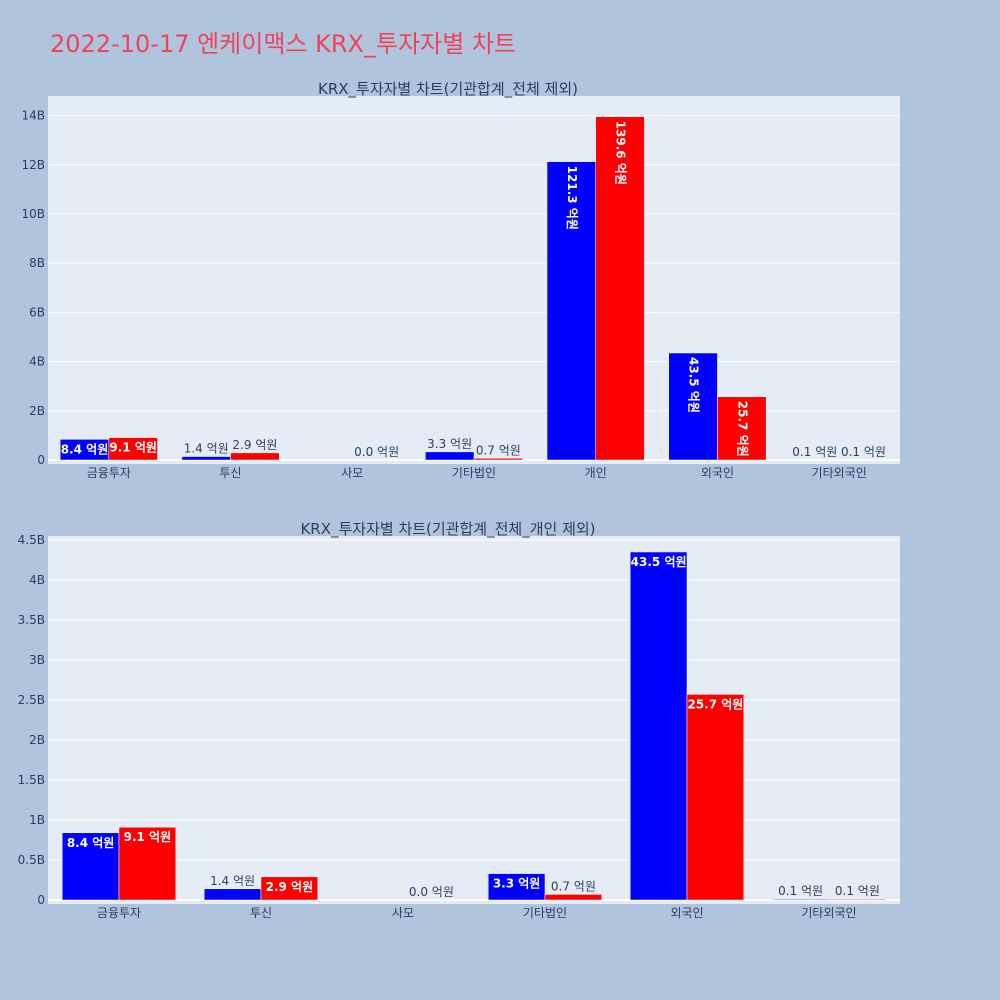 This screenshot has width=1000, height=1000. Describe the element at coordinates (447, 529) in the screenshot. I see `chart-title: KRX_투자자별 차트(기관합계_전체_개인 제외)` at that location.